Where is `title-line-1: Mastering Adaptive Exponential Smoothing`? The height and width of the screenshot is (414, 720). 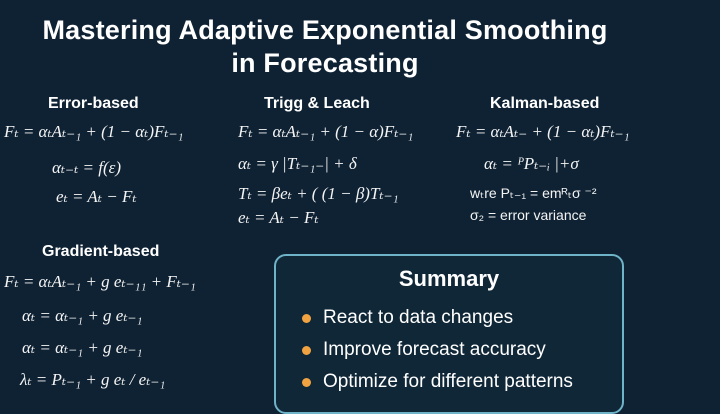 title-line-1: Mastering Adaptive Exponential Smoothing is located at coordinates (325, 30).